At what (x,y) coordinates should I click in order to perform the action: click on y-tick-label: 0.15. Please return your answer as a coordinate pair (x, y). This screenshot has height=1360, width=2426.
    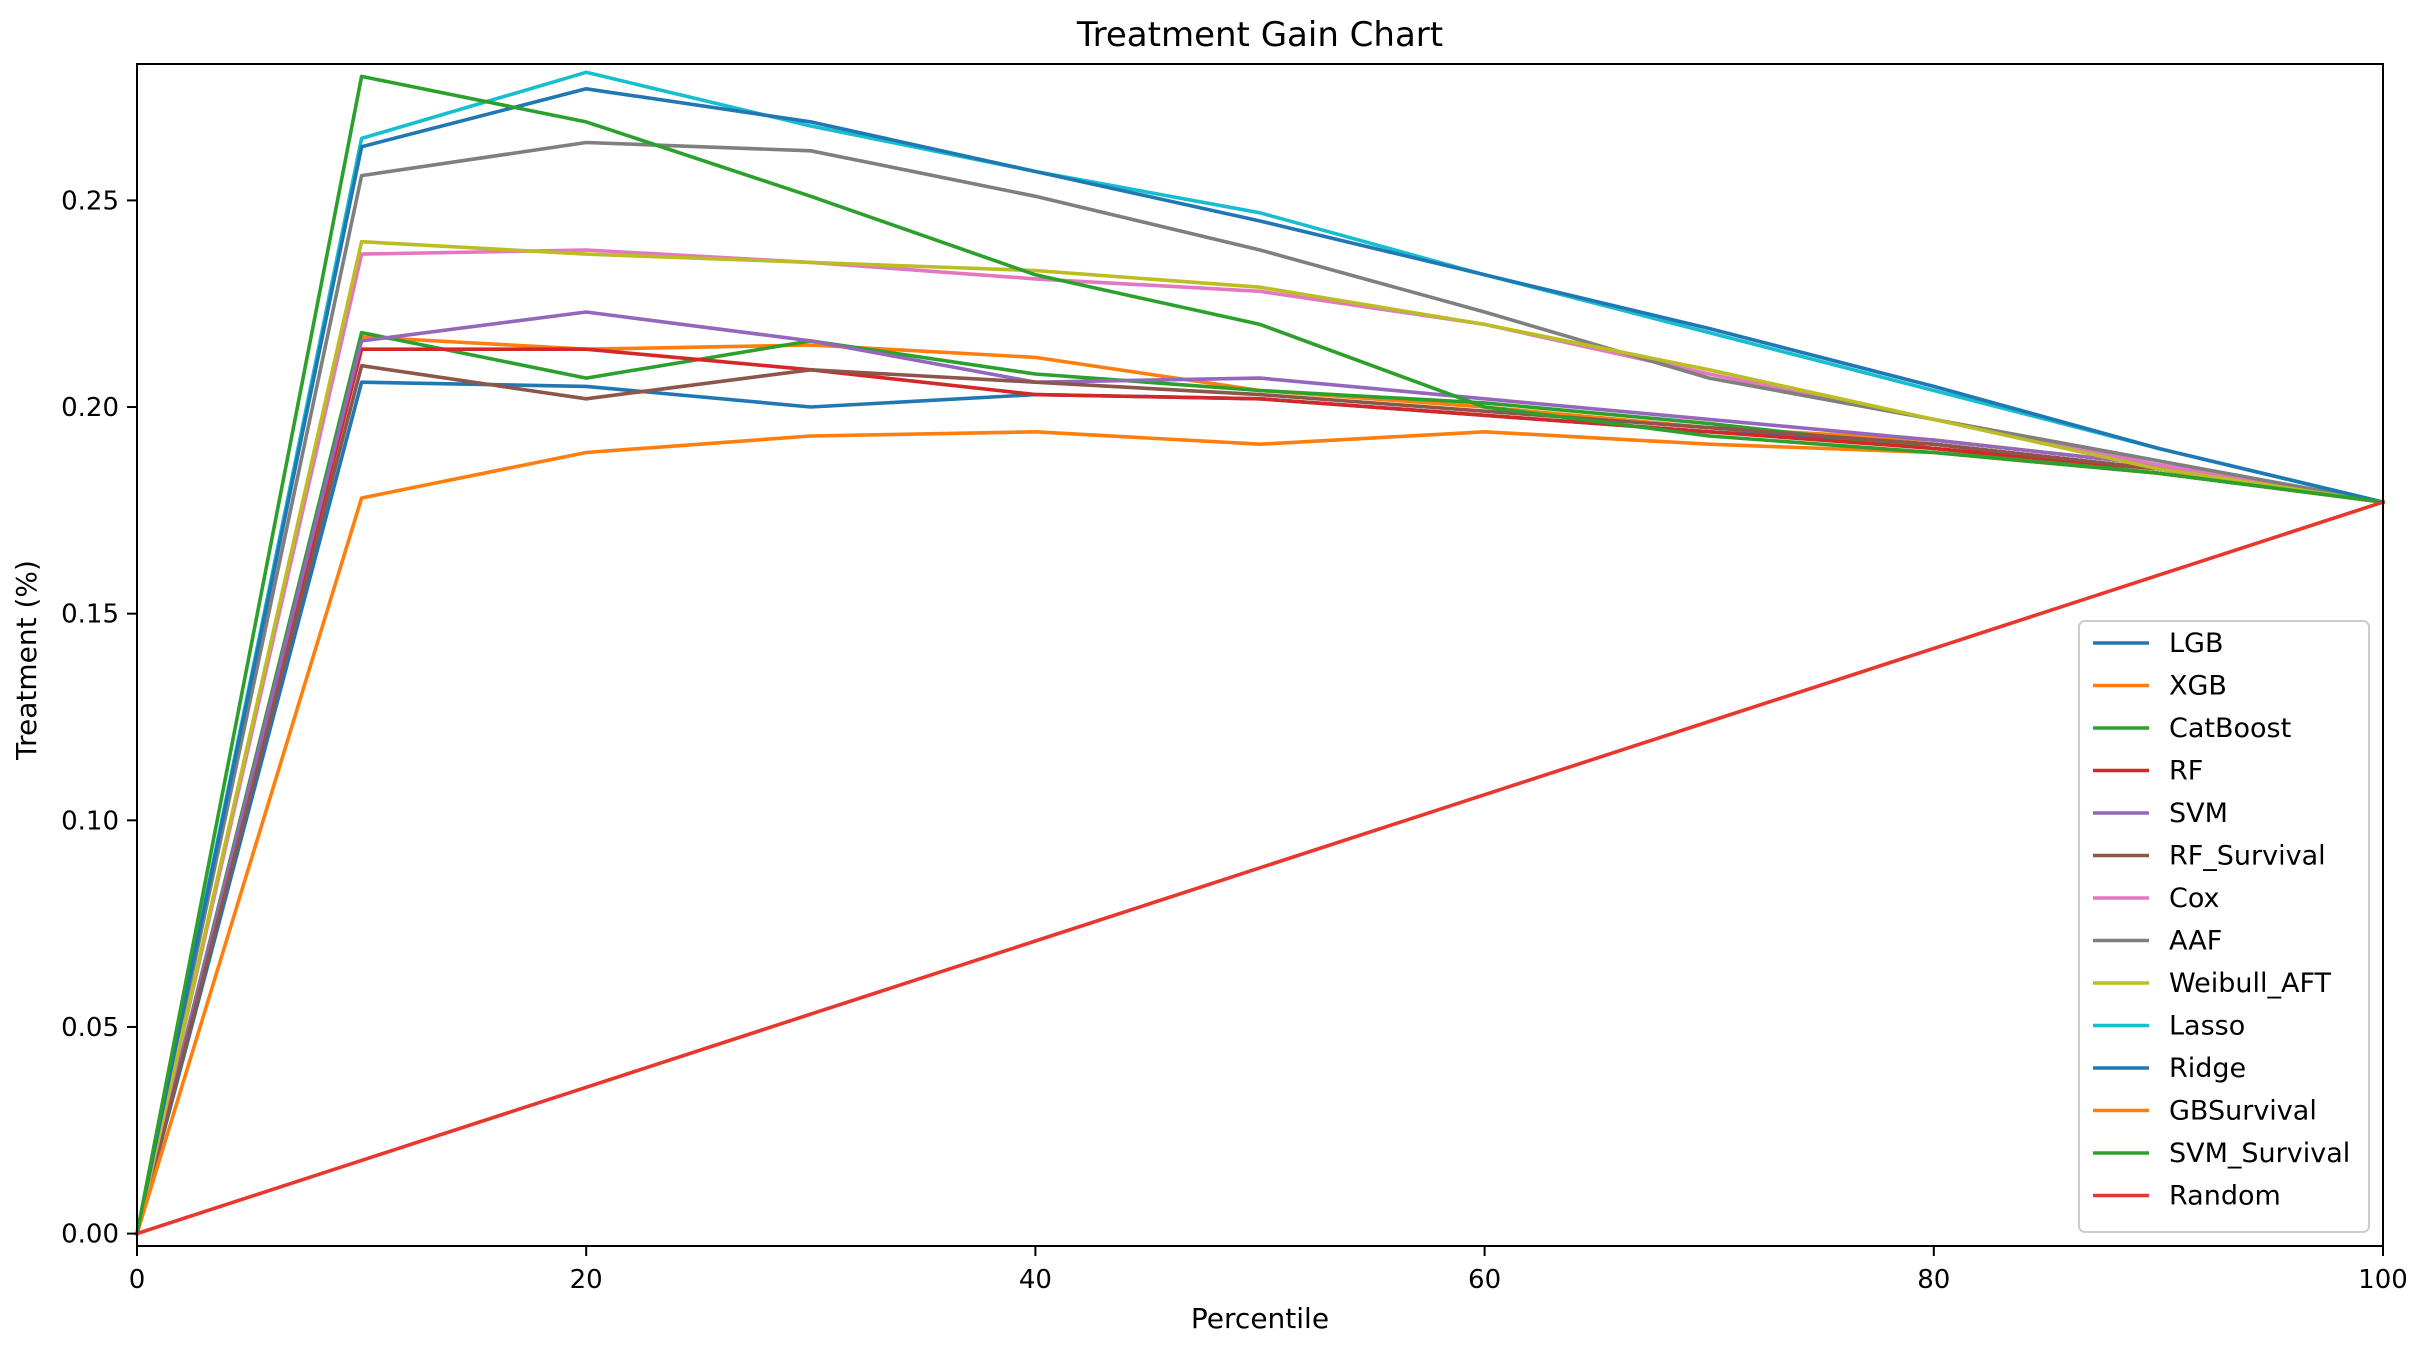
    Looking at the image, I should click on (90, 615).